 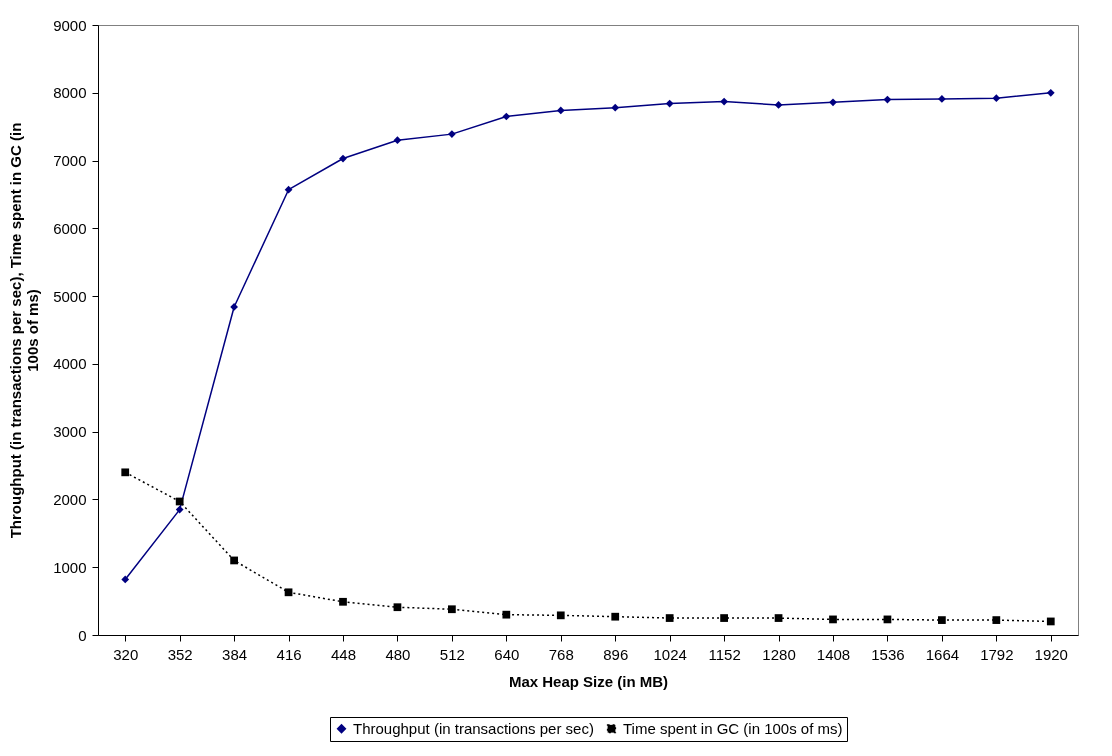 What do you see at coordinates (888, 654) in the screenshot?
I see `x-tick-label: 1536` at bounding box center [888, 654].